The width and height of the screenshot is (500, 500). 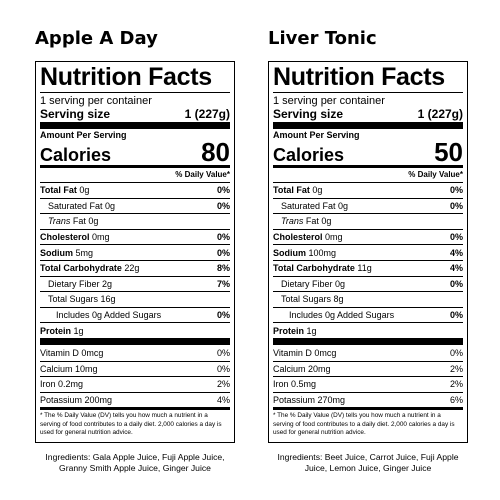 I want to click on nutrient-label: Iron 0.5mg, so click(x=295, y=384).